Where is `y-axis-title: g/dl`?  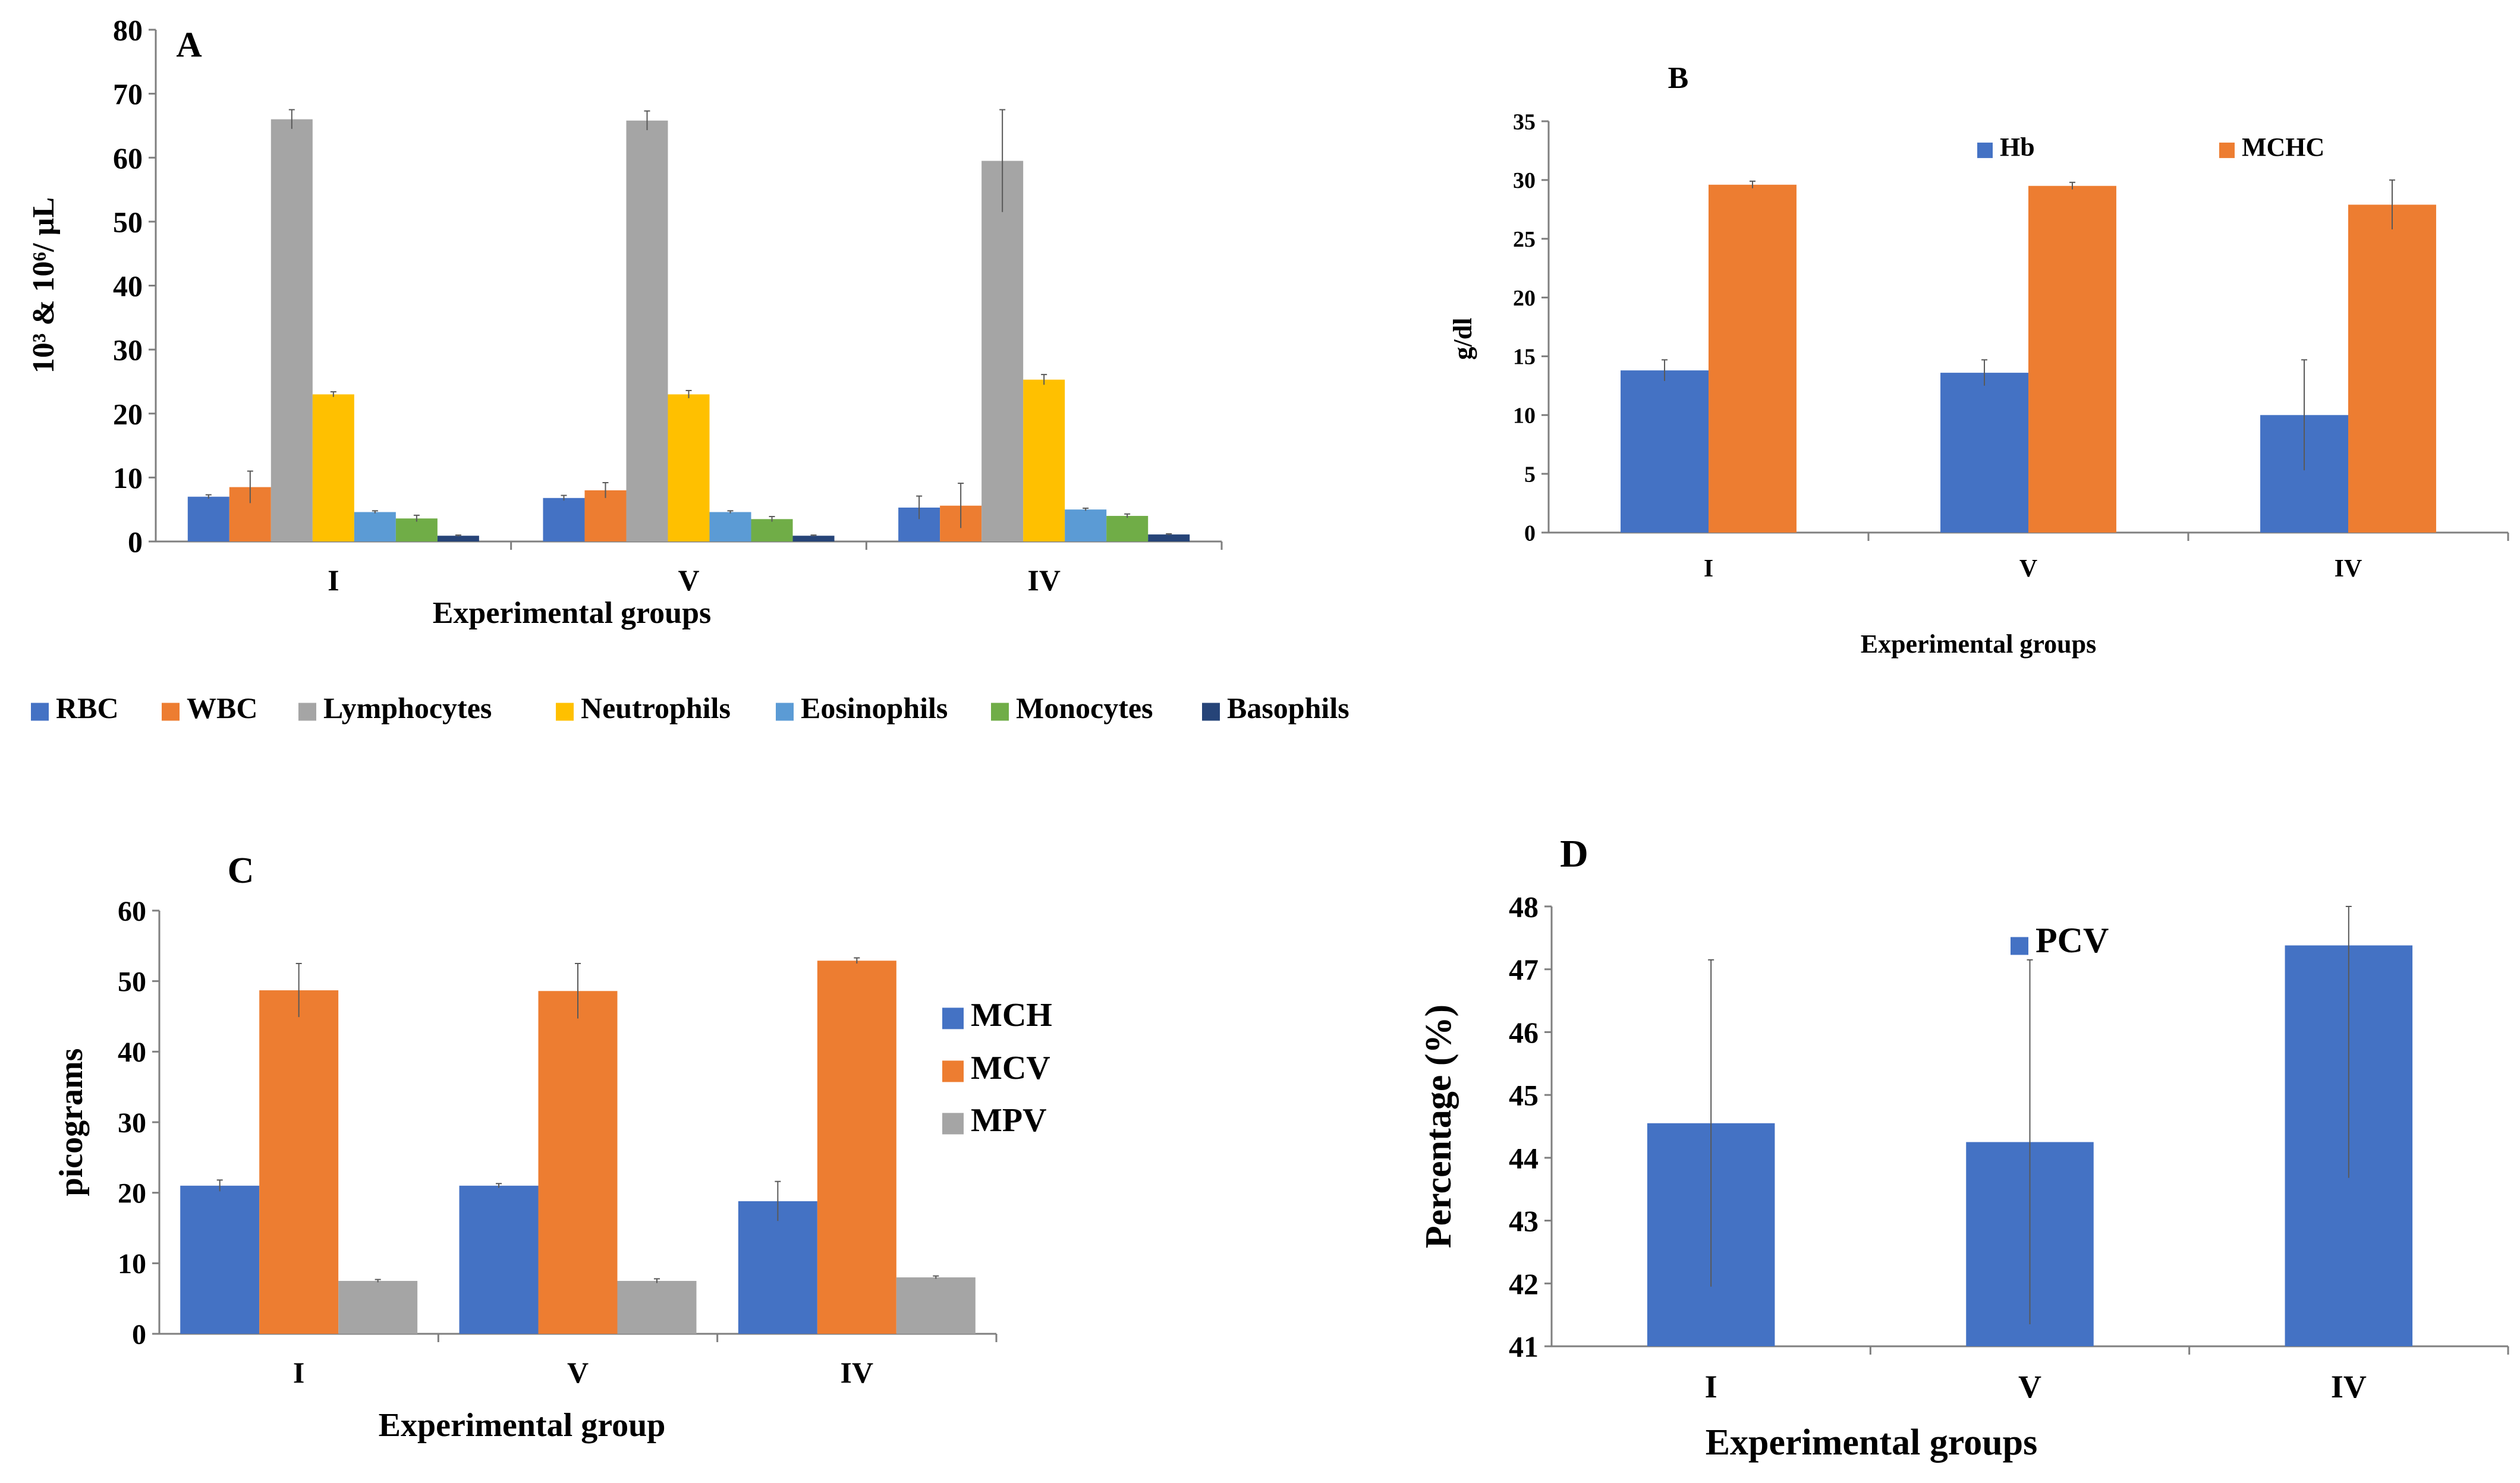
y-axis-title: g/dl is located at coordinates (1462, 339).